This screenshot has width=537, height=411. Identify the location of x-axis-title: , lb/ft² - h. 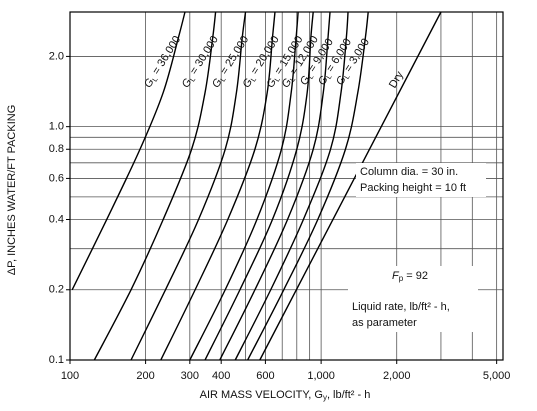
(348, 395).